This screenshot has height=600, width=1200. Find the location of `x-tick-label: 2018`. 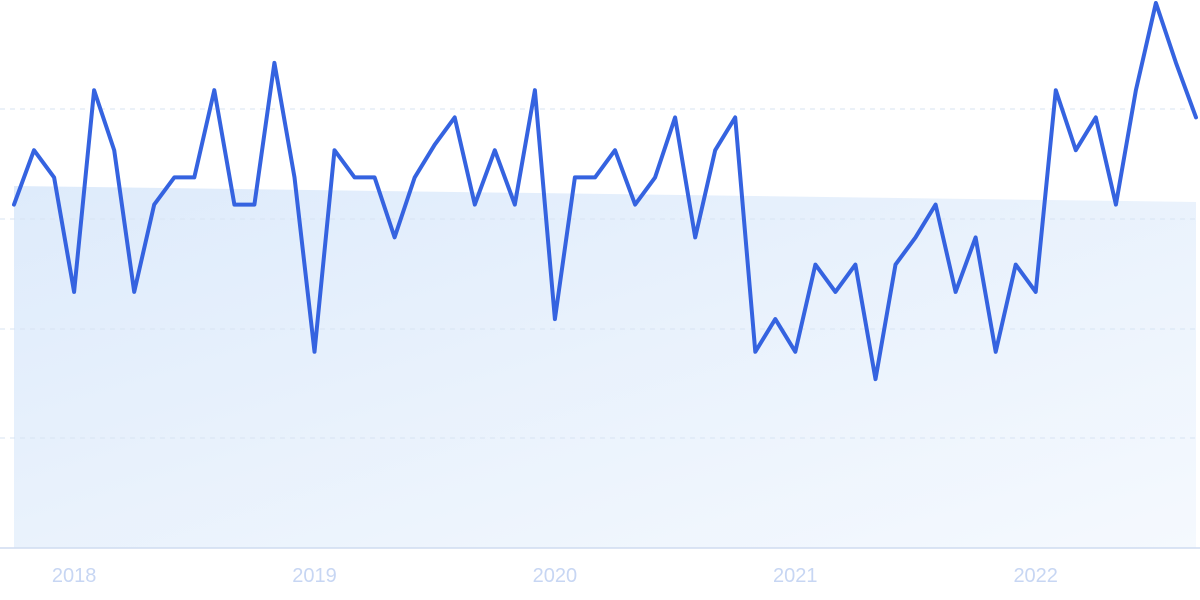

x-tick-label: 2018 is located at coordinates (74, 576).